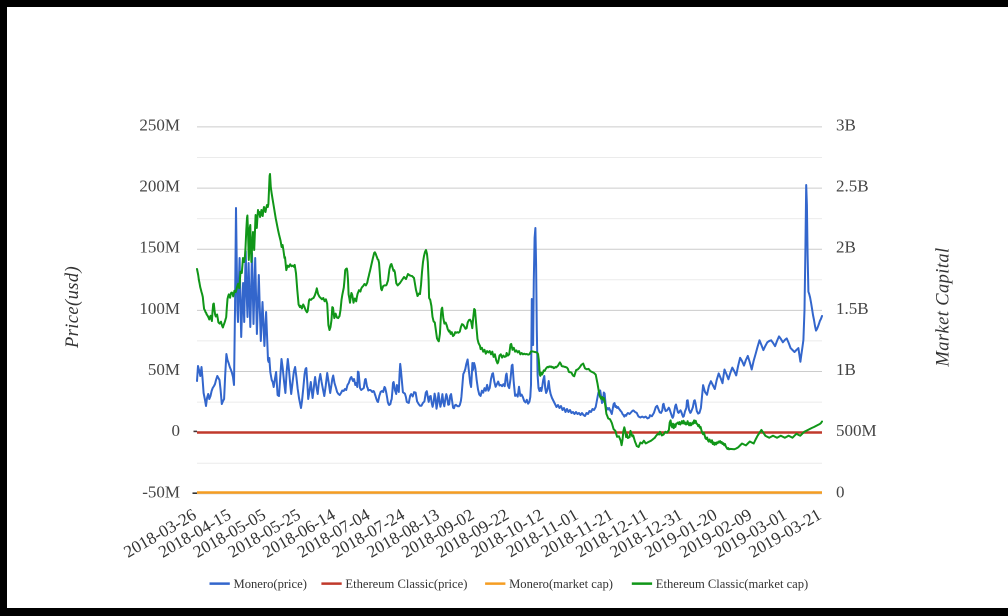 Image resolution: width=1008 pixels, height=616 pixels. Describe the element at coordinates (852, 308) in the screenshot. I see `svg-text: 1.5B` at that location.